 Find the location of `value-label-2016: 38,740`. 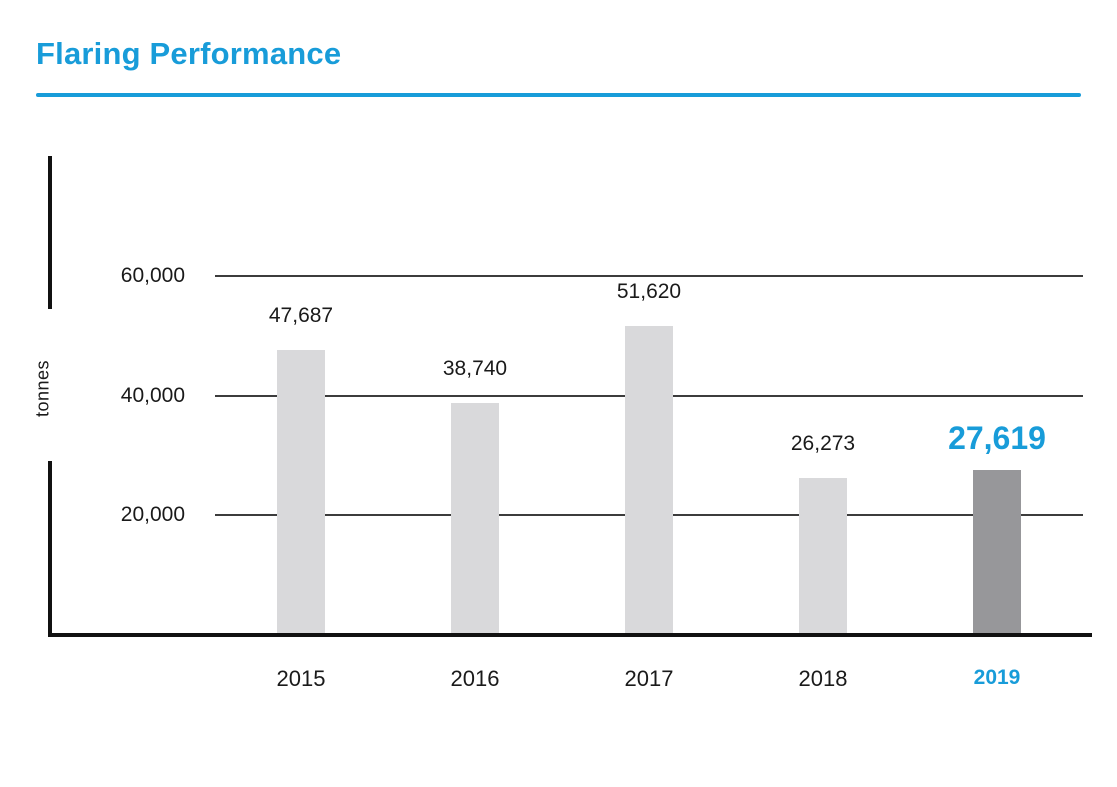

value-label-2016: 38,740 is located at coordinates (475, 369).